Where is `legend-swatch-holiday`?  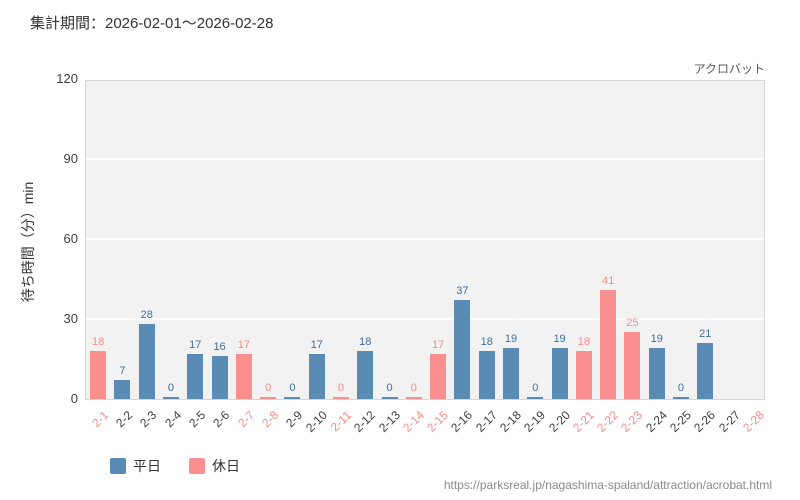 legend-swatch-holiday is located at coordinates (197, 466).